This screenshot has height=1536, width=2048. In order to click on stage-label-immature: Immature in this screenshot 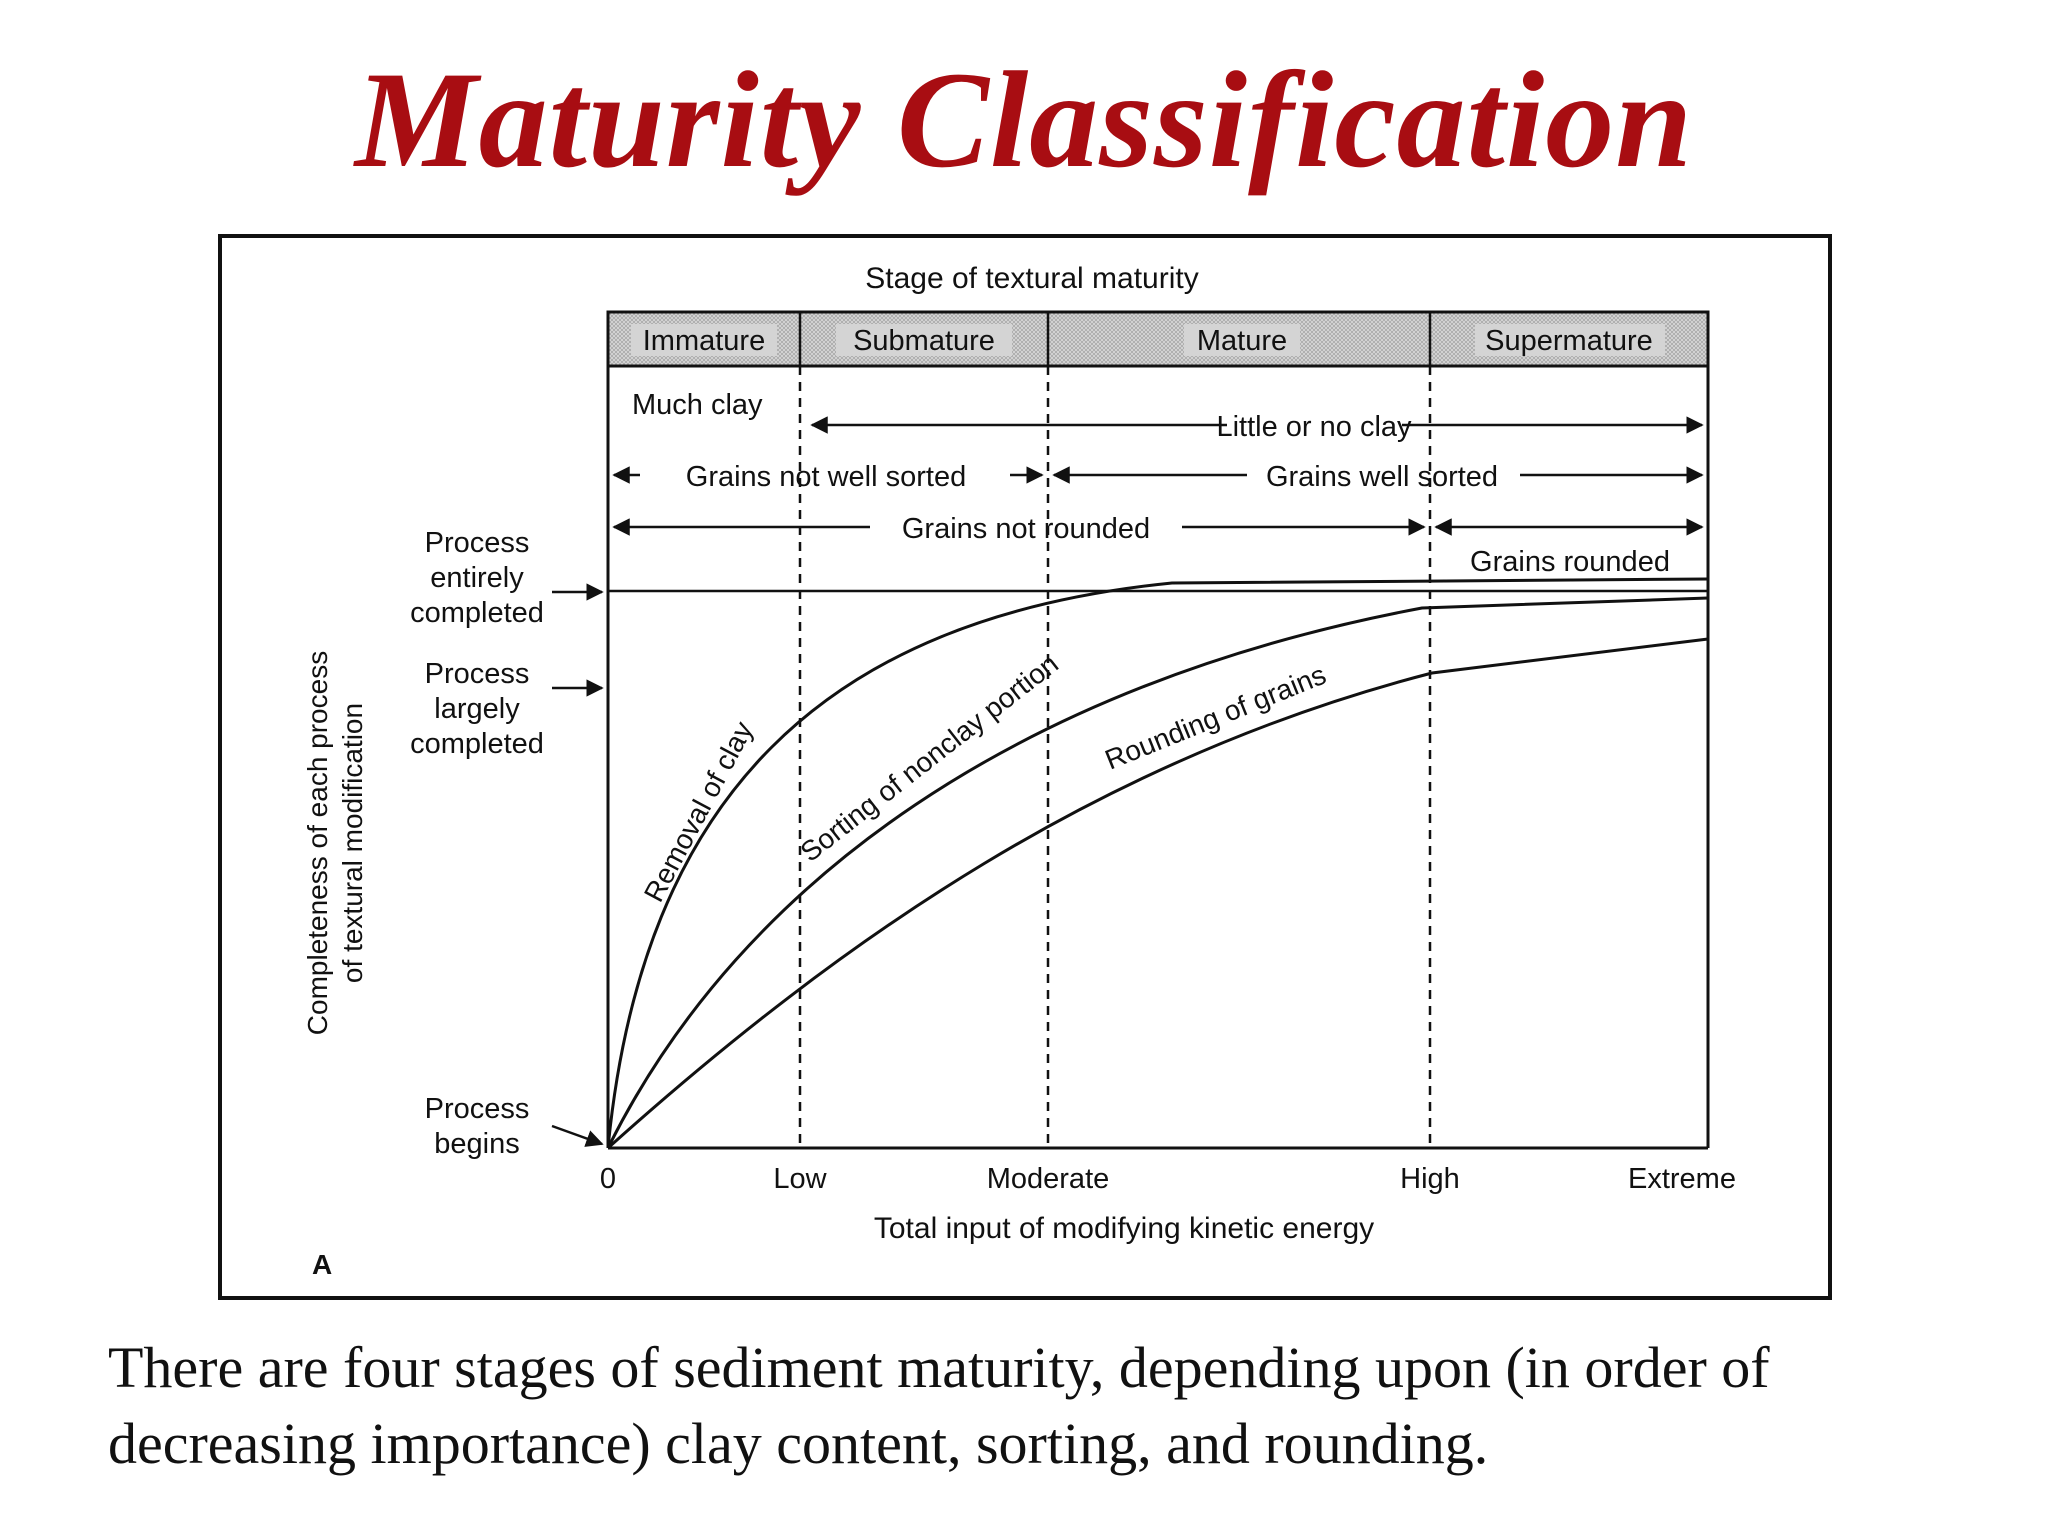, I will do `click(704, 341)`.